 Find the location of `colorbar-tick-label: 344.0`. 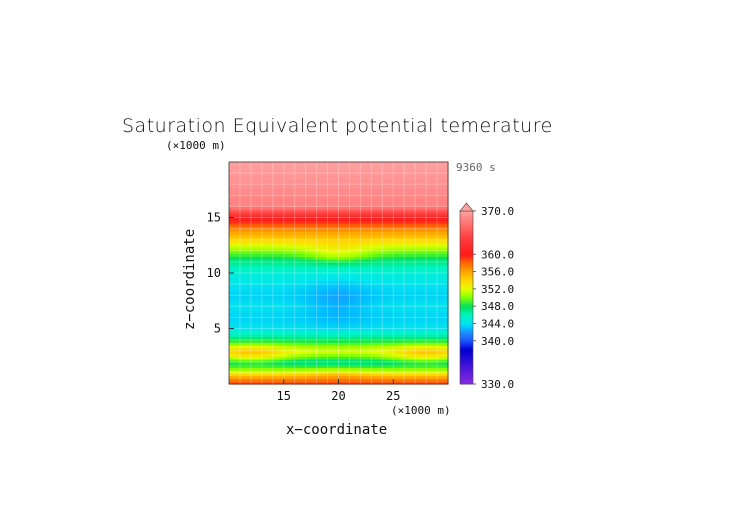

colorbar-tick-label: 344.0 is located at coordinates (497, 323).